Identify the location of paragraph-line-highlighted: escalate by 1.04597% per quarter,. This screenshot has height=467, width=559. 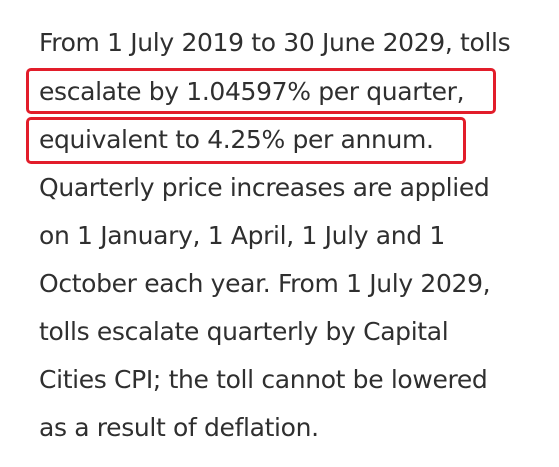
(252, 91).